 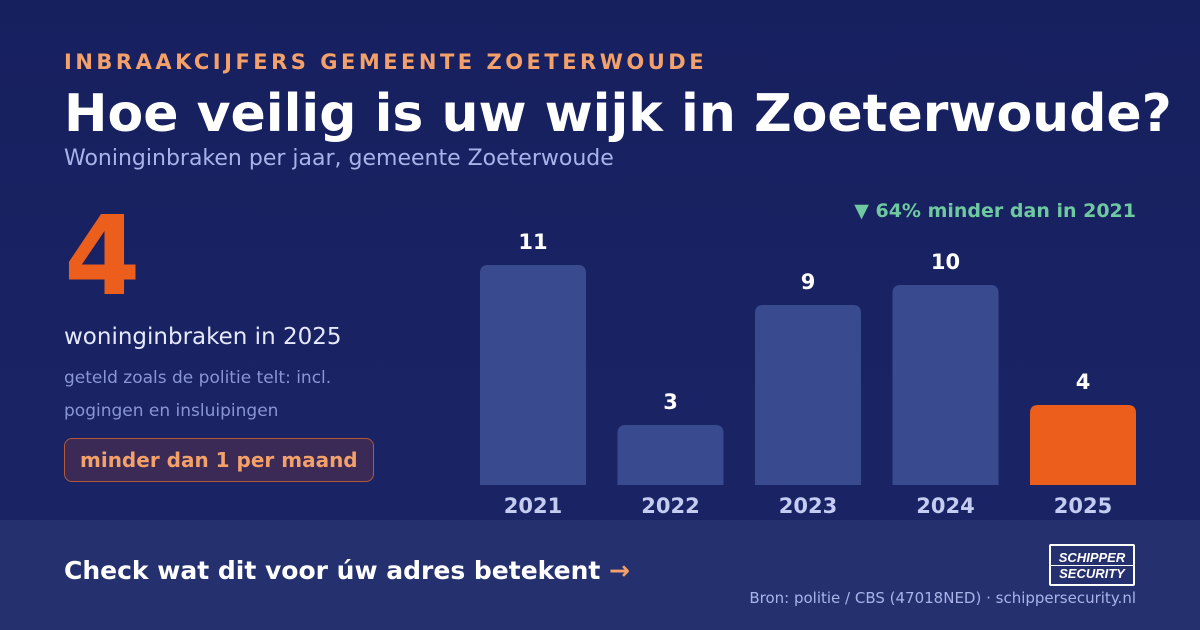 What do you see at coordinates (670, 455) in the screenshot?
I see `bar-2022` at bounding box center [670, 455].